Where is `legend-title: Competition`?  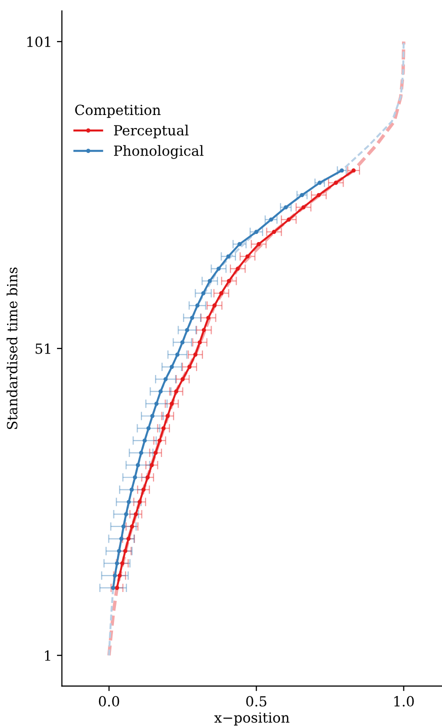 legend-title: Competition is located at coordinates (118, 111).